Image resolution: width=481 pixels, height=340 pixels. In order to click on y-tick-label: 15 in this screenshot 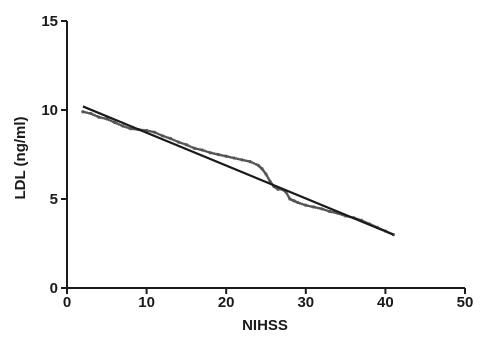, I will do `click(49, 21)`.